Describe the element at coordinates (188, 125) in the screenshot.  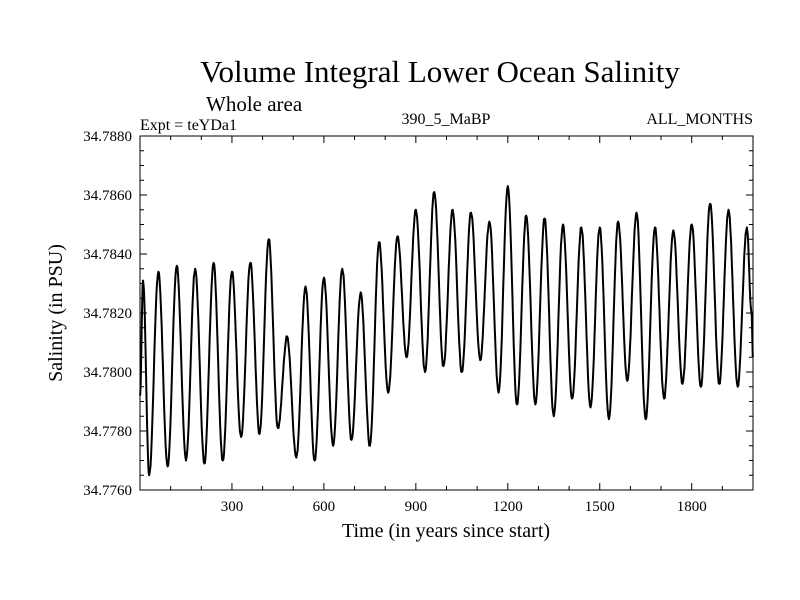
I see `annotation-experiment: Expt = teYDa1` at that location.